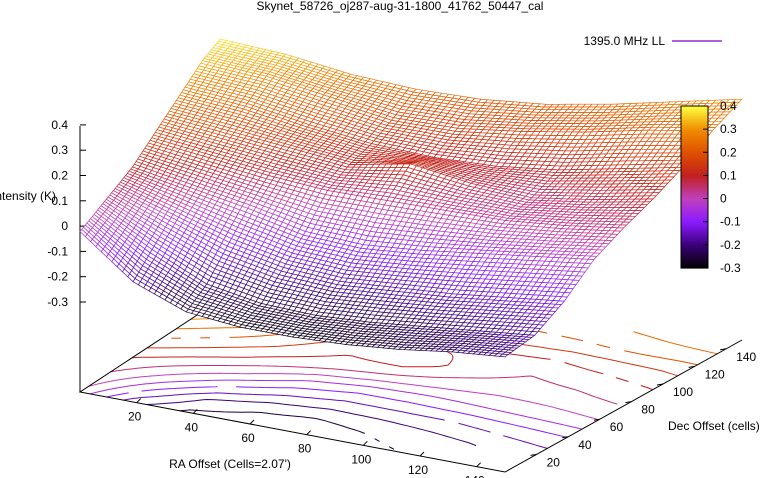 Image resolution: width=775 pixels, height=478 pixels. I want to click on z-tick-label: 0.1, so click(59, 201).